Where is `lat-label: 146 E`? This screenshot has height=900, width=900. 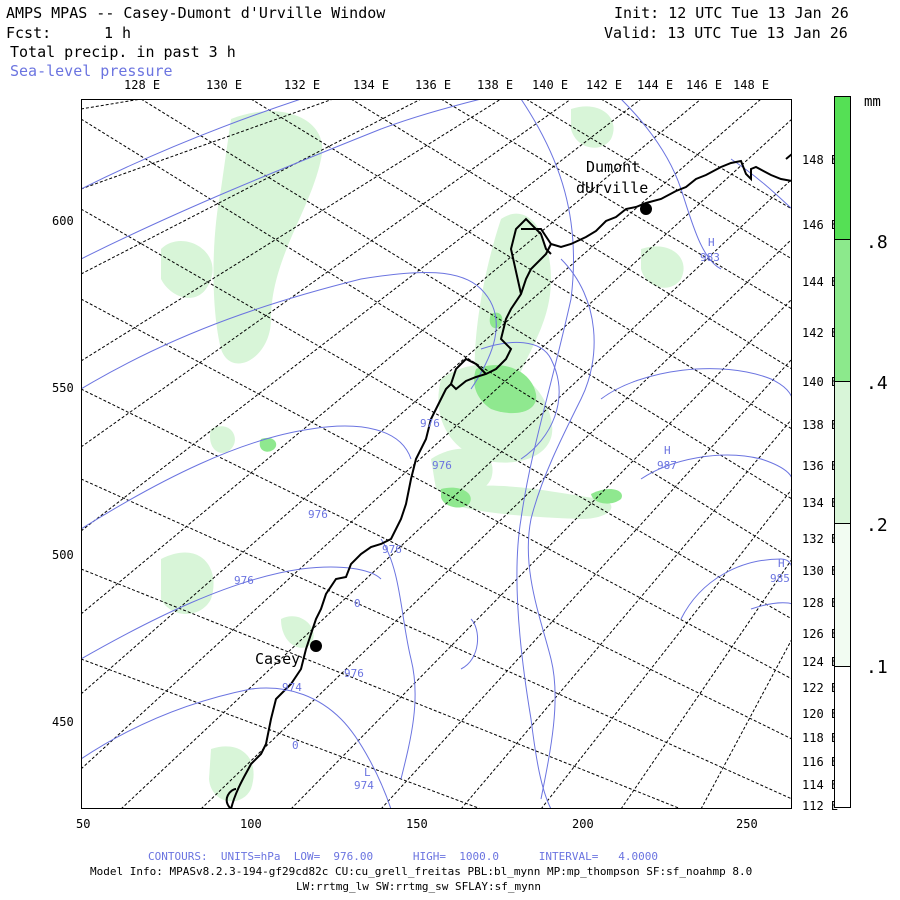 lat-label: 146 E is located at coordinates (820, 225).